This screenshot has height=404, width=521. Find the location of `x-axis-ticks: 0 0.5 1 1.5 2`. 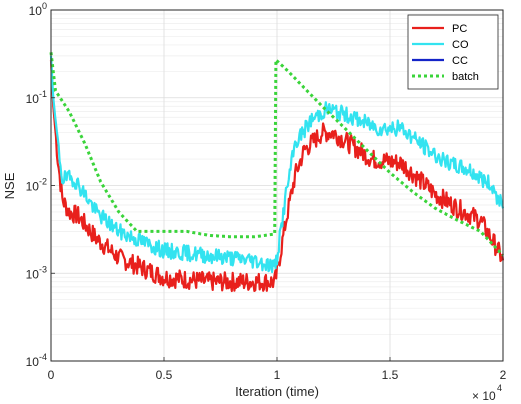

x-axis-ticks: 0 0.5 1 1.5 2 is located at coordinates (277, 369).